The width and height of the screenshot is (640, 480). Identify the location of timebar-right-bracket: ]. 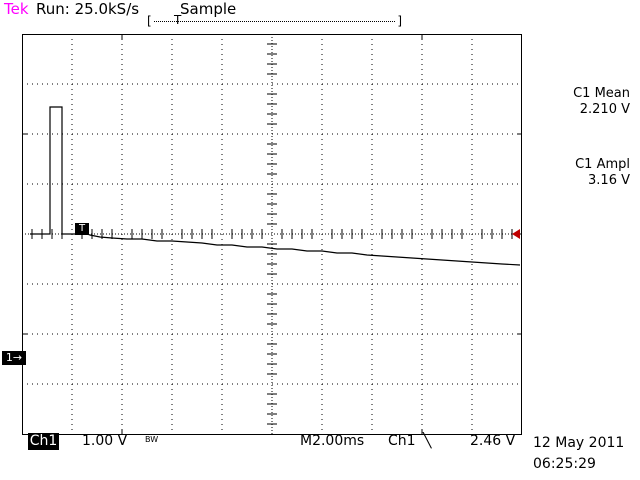
(399, 21).